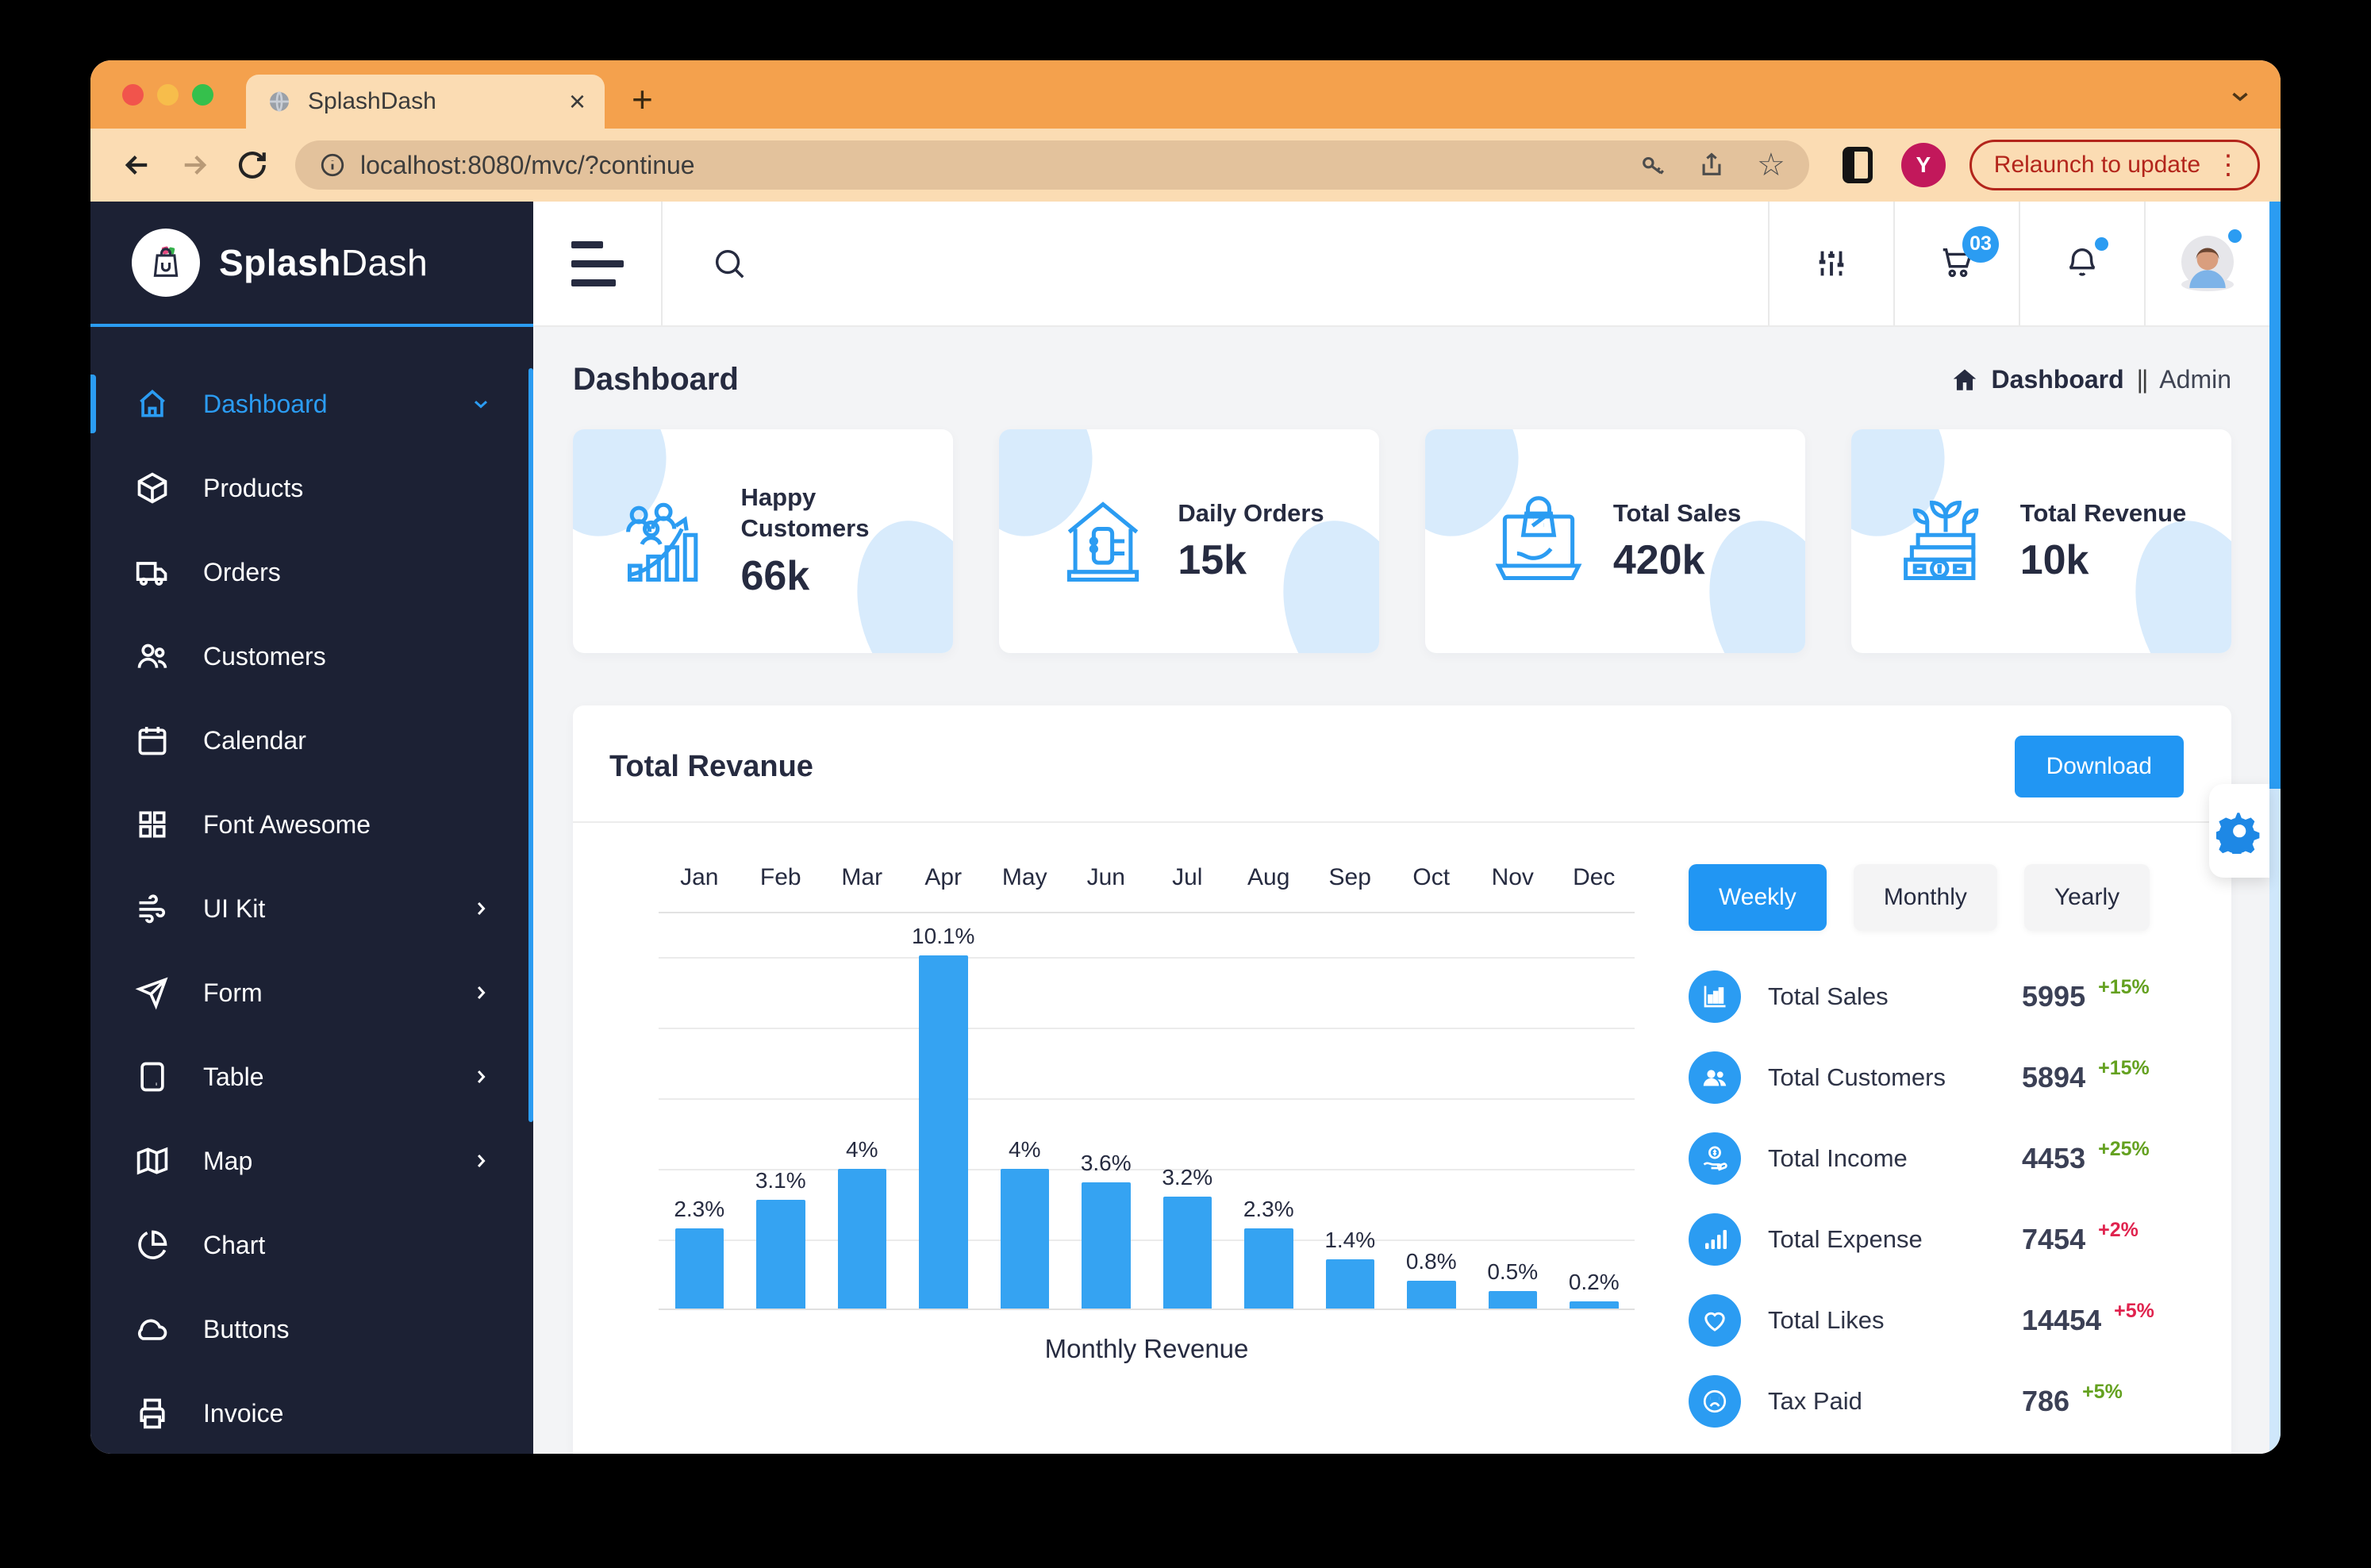  Describe the element at coordinates (2086, 897) in the screenshot. I see `tab-yearly: Yearly` at that location.